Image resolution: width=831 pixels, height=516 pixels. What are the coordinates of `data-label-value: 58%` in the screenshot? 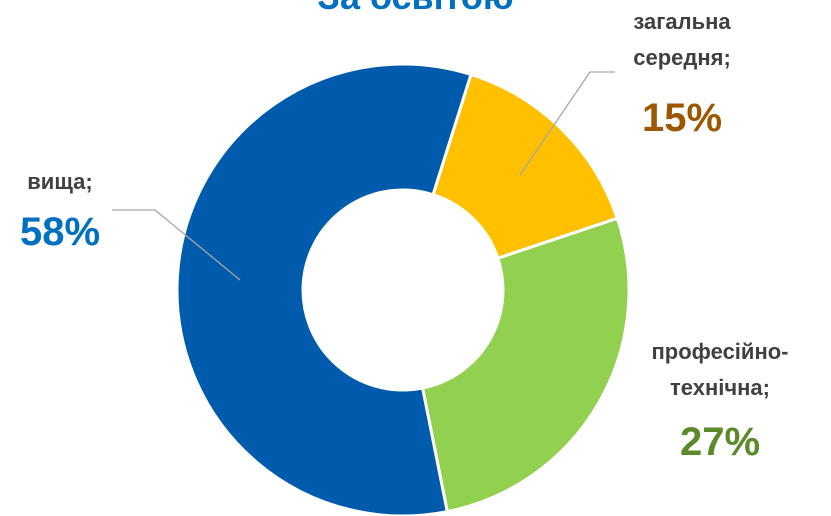 It's located at (60, 232).